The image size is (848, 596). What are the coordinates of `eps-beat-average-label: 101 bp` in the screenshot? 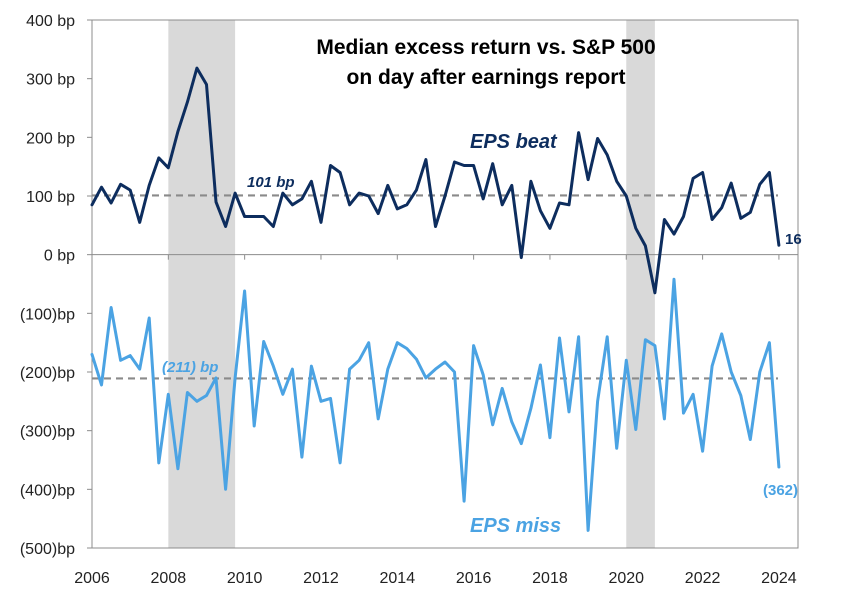 It's located at (271, 182).